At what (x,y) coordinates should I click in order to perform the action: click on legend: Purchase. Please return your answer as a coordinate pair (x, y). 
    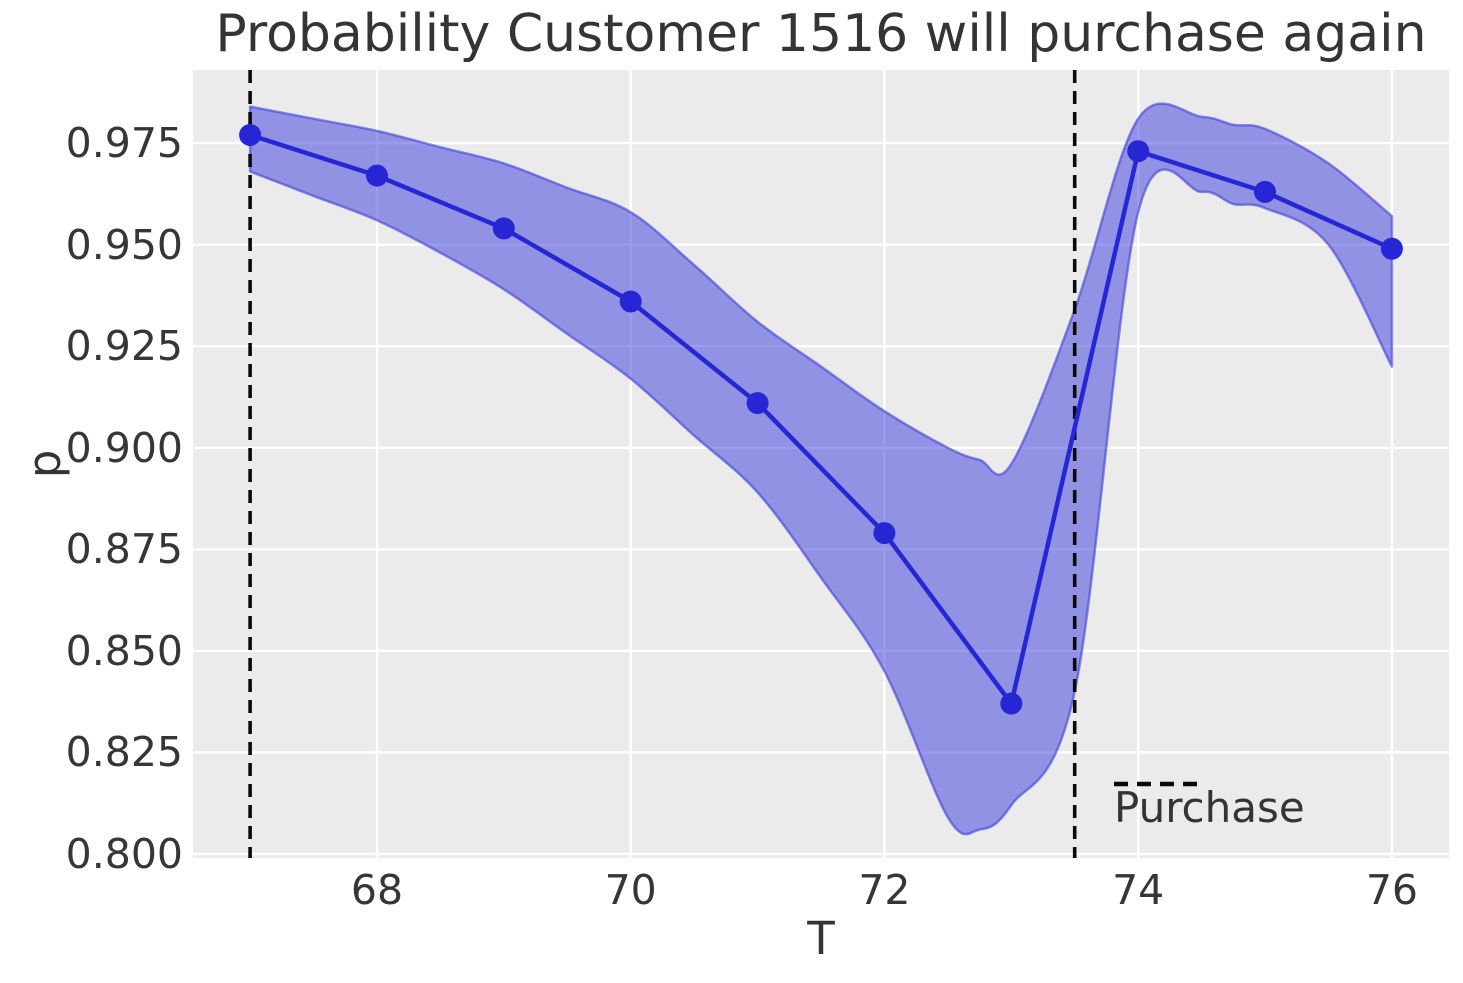
    Looking at the image, I should click on (1209, 807).